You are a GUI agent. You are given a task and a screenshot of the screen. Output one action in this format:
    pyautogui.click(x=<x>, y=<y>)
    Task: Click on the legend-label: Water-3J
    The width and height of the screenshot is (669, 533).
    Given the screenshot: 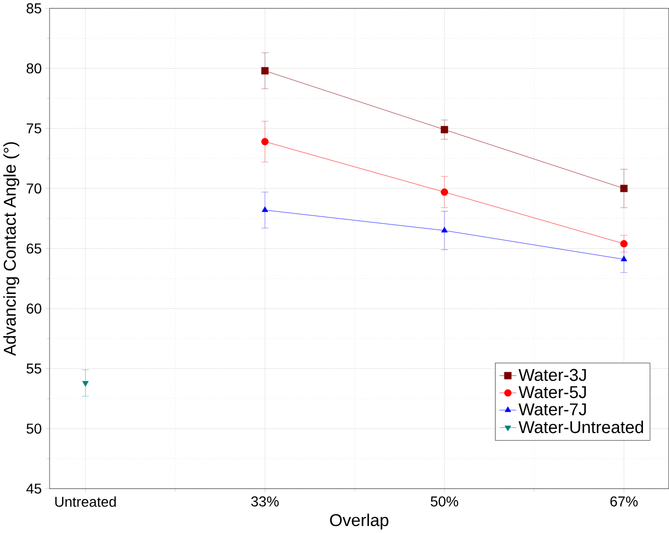 What is the action you would take?
    pyautogui.click(x=552, y=375)
    